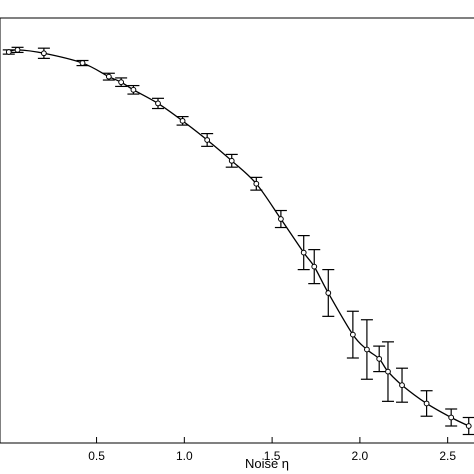 The height and width of the screenshot is (474, 474). What do you see at coordinates (447, 456) in the screenshot?
I see `x-tick-label: 2.5` at bounding box center [447, 456].